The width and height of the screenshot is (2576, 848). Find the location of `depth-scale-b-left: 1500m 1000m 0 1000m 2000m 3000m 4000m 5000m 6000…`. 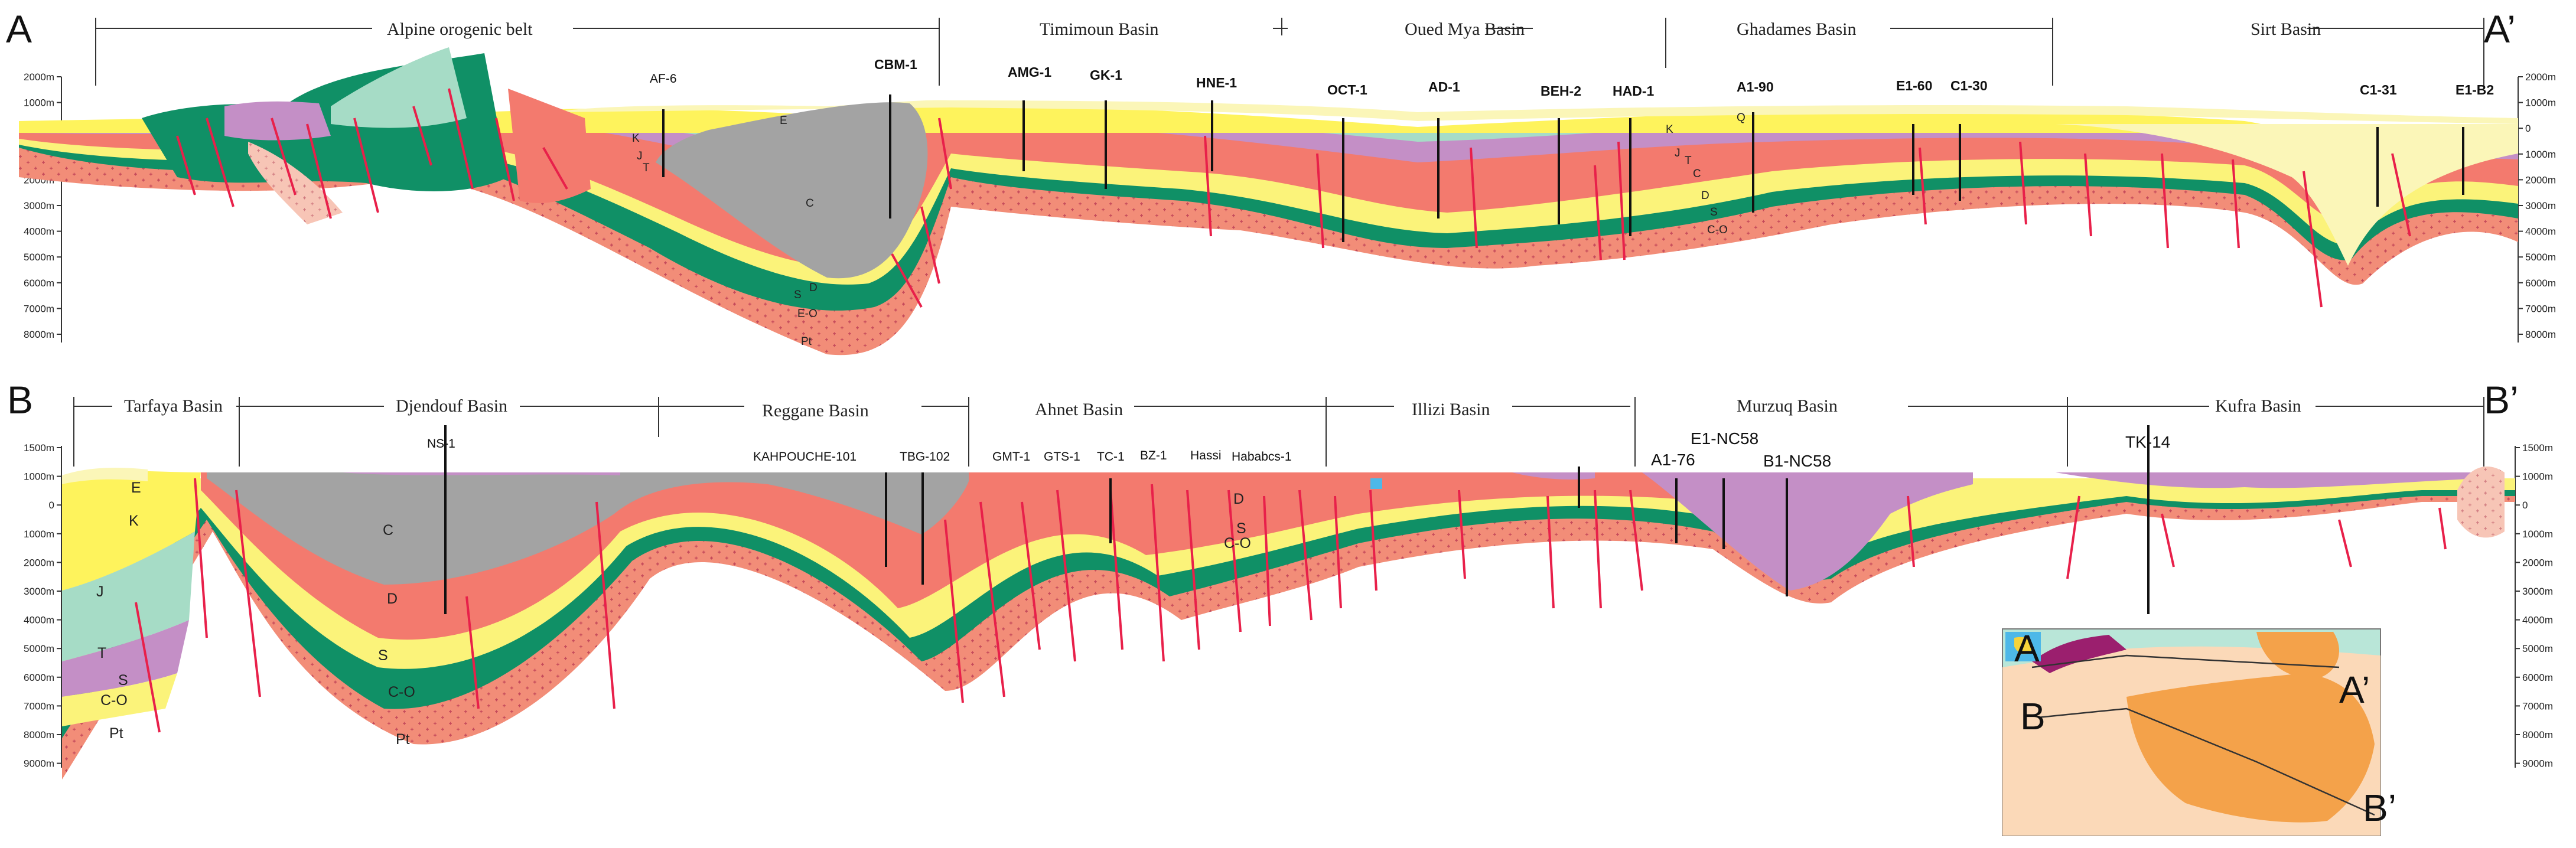

depth-scale-b-left: 1500m 1000m 0 1000m 2000m 3000m 4000m 5000m 6000… is located at coordinates (43, 605).